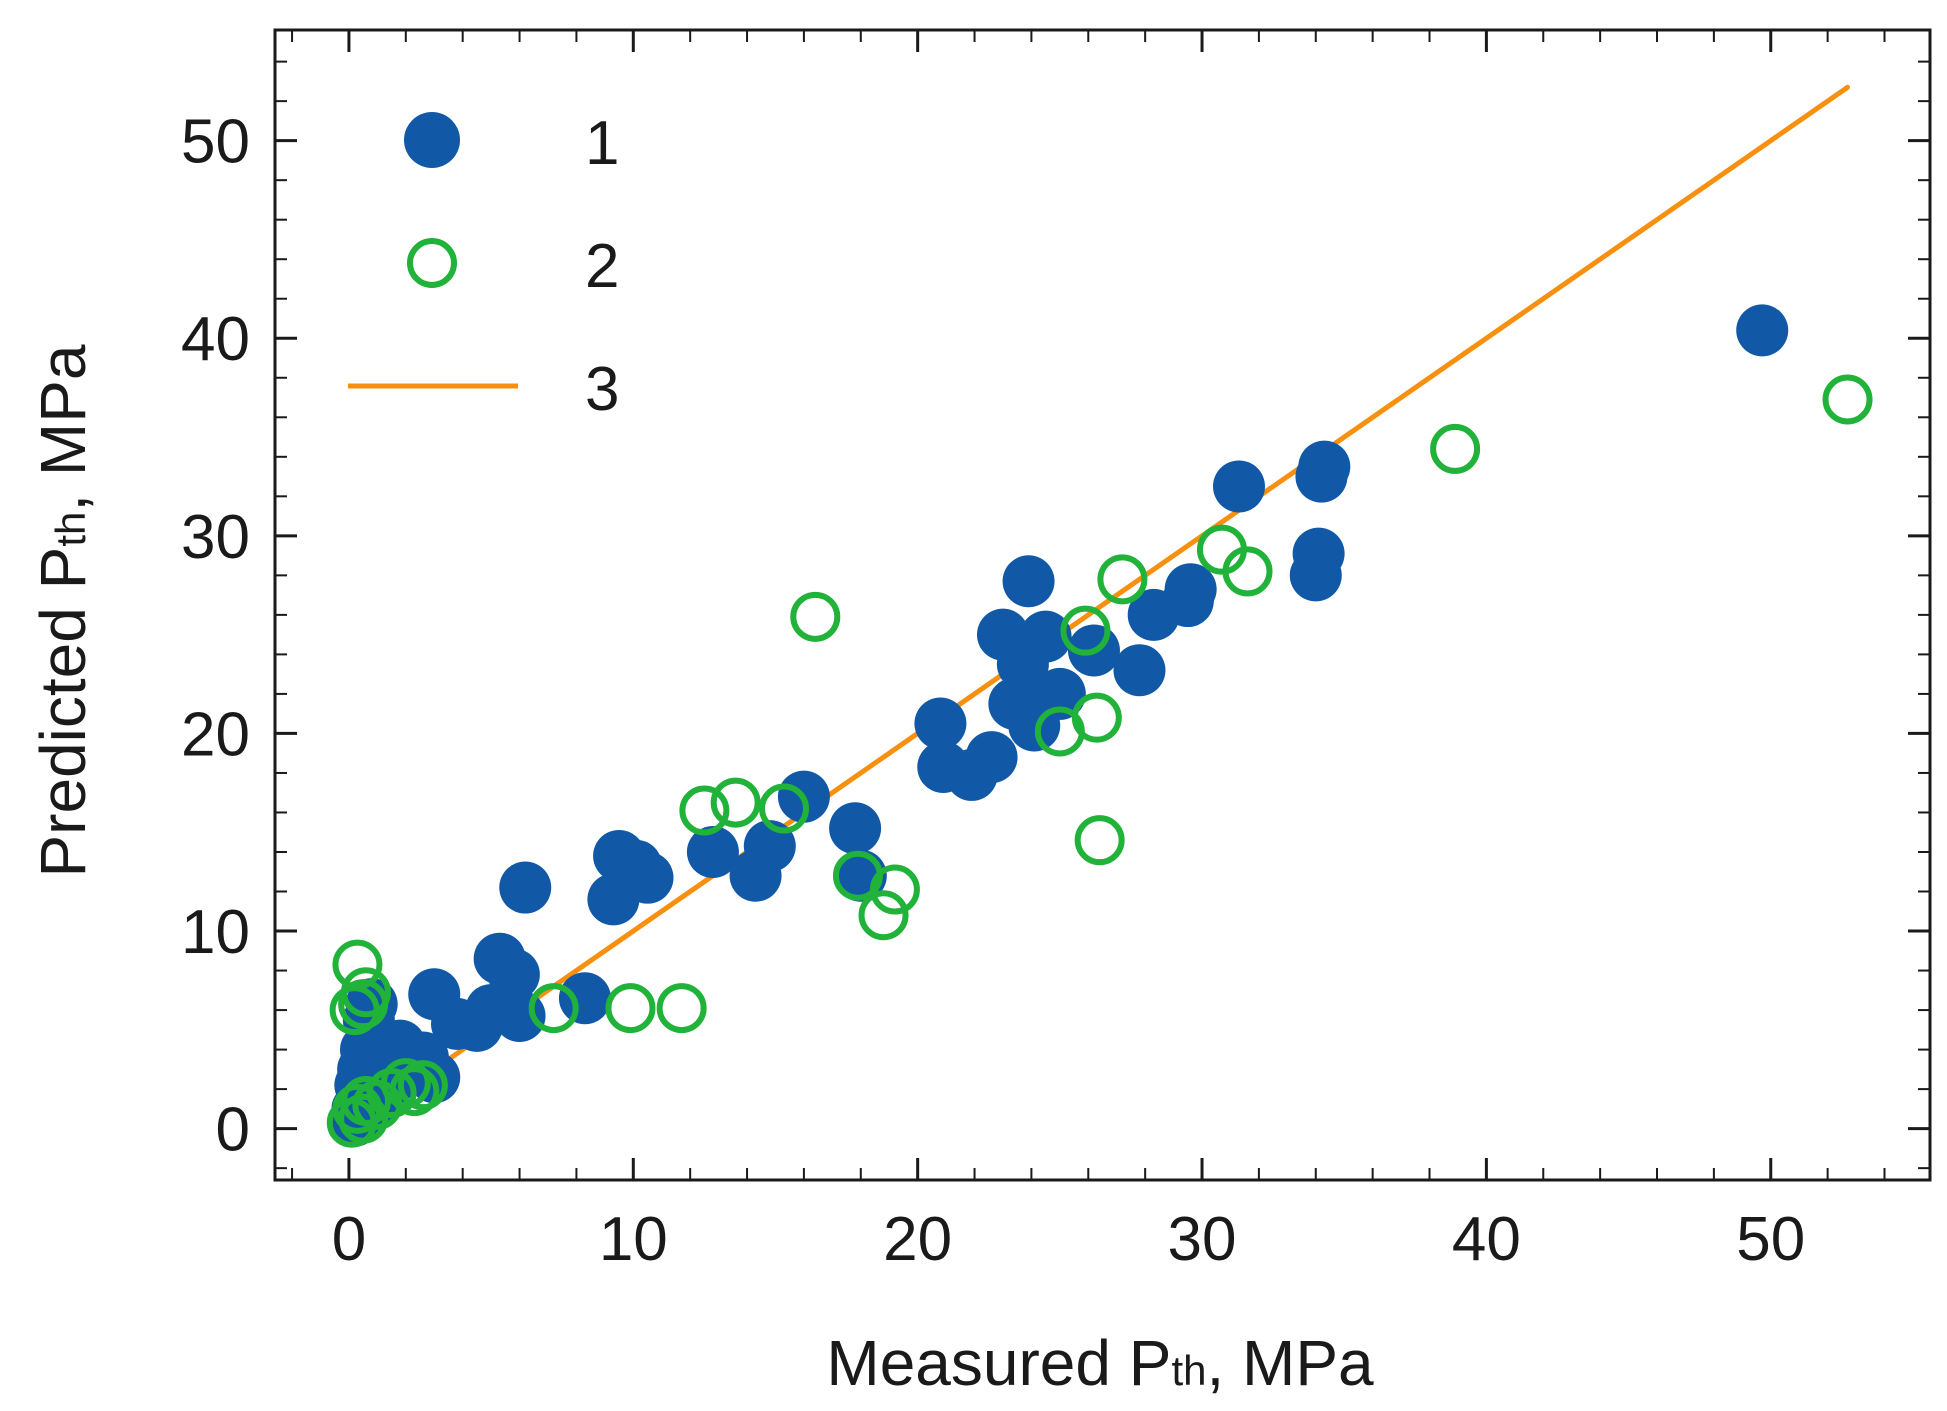 This screenshot has height=1411, width=1947. What do you see at coordinates (1202, 1239) in the screenshot?
I see `x-tick-label: 30` at bounding box center [1202, 1239].